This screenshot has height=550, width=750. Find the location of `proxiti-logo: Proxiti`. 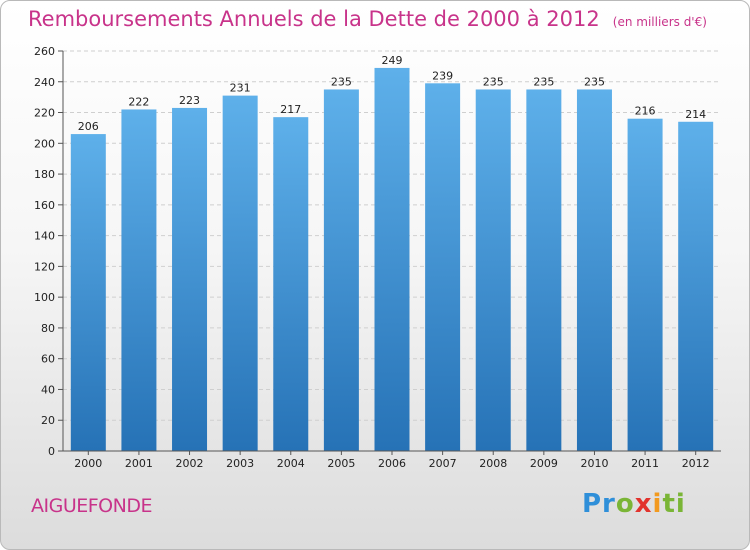

proxiti-logo: Proxiti is located at coordinates (634, 504).